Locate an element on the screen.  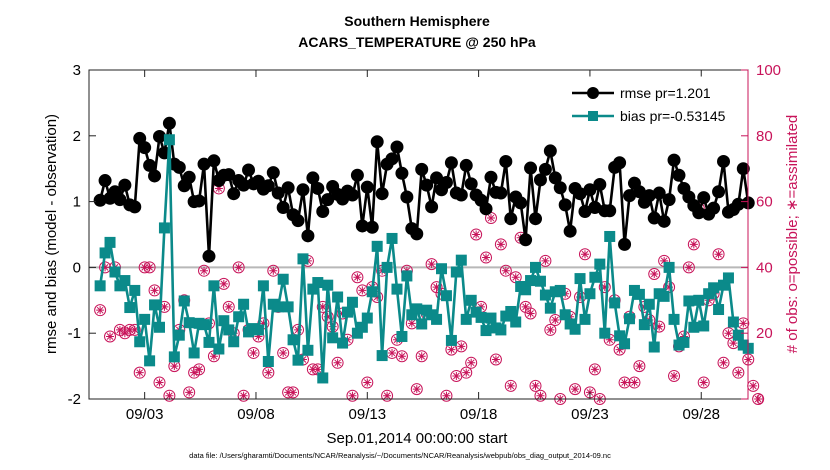
y-right-tick-label: 60 is located at coordinates (764, 202).